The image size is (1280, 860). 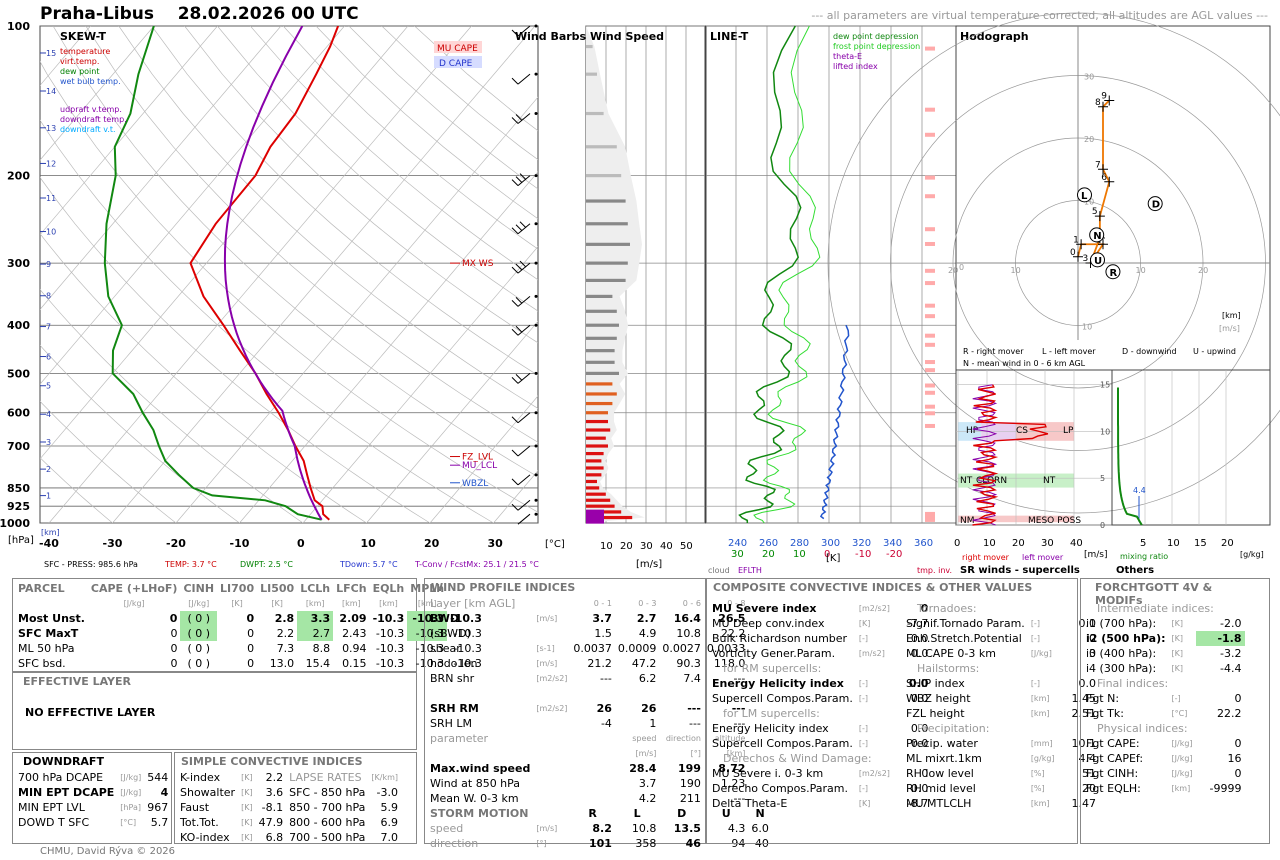 What do you see at coordinates (48, 496) in the screenshot?
I see `km-tick-label: 1` at bounding box center [48, 496].